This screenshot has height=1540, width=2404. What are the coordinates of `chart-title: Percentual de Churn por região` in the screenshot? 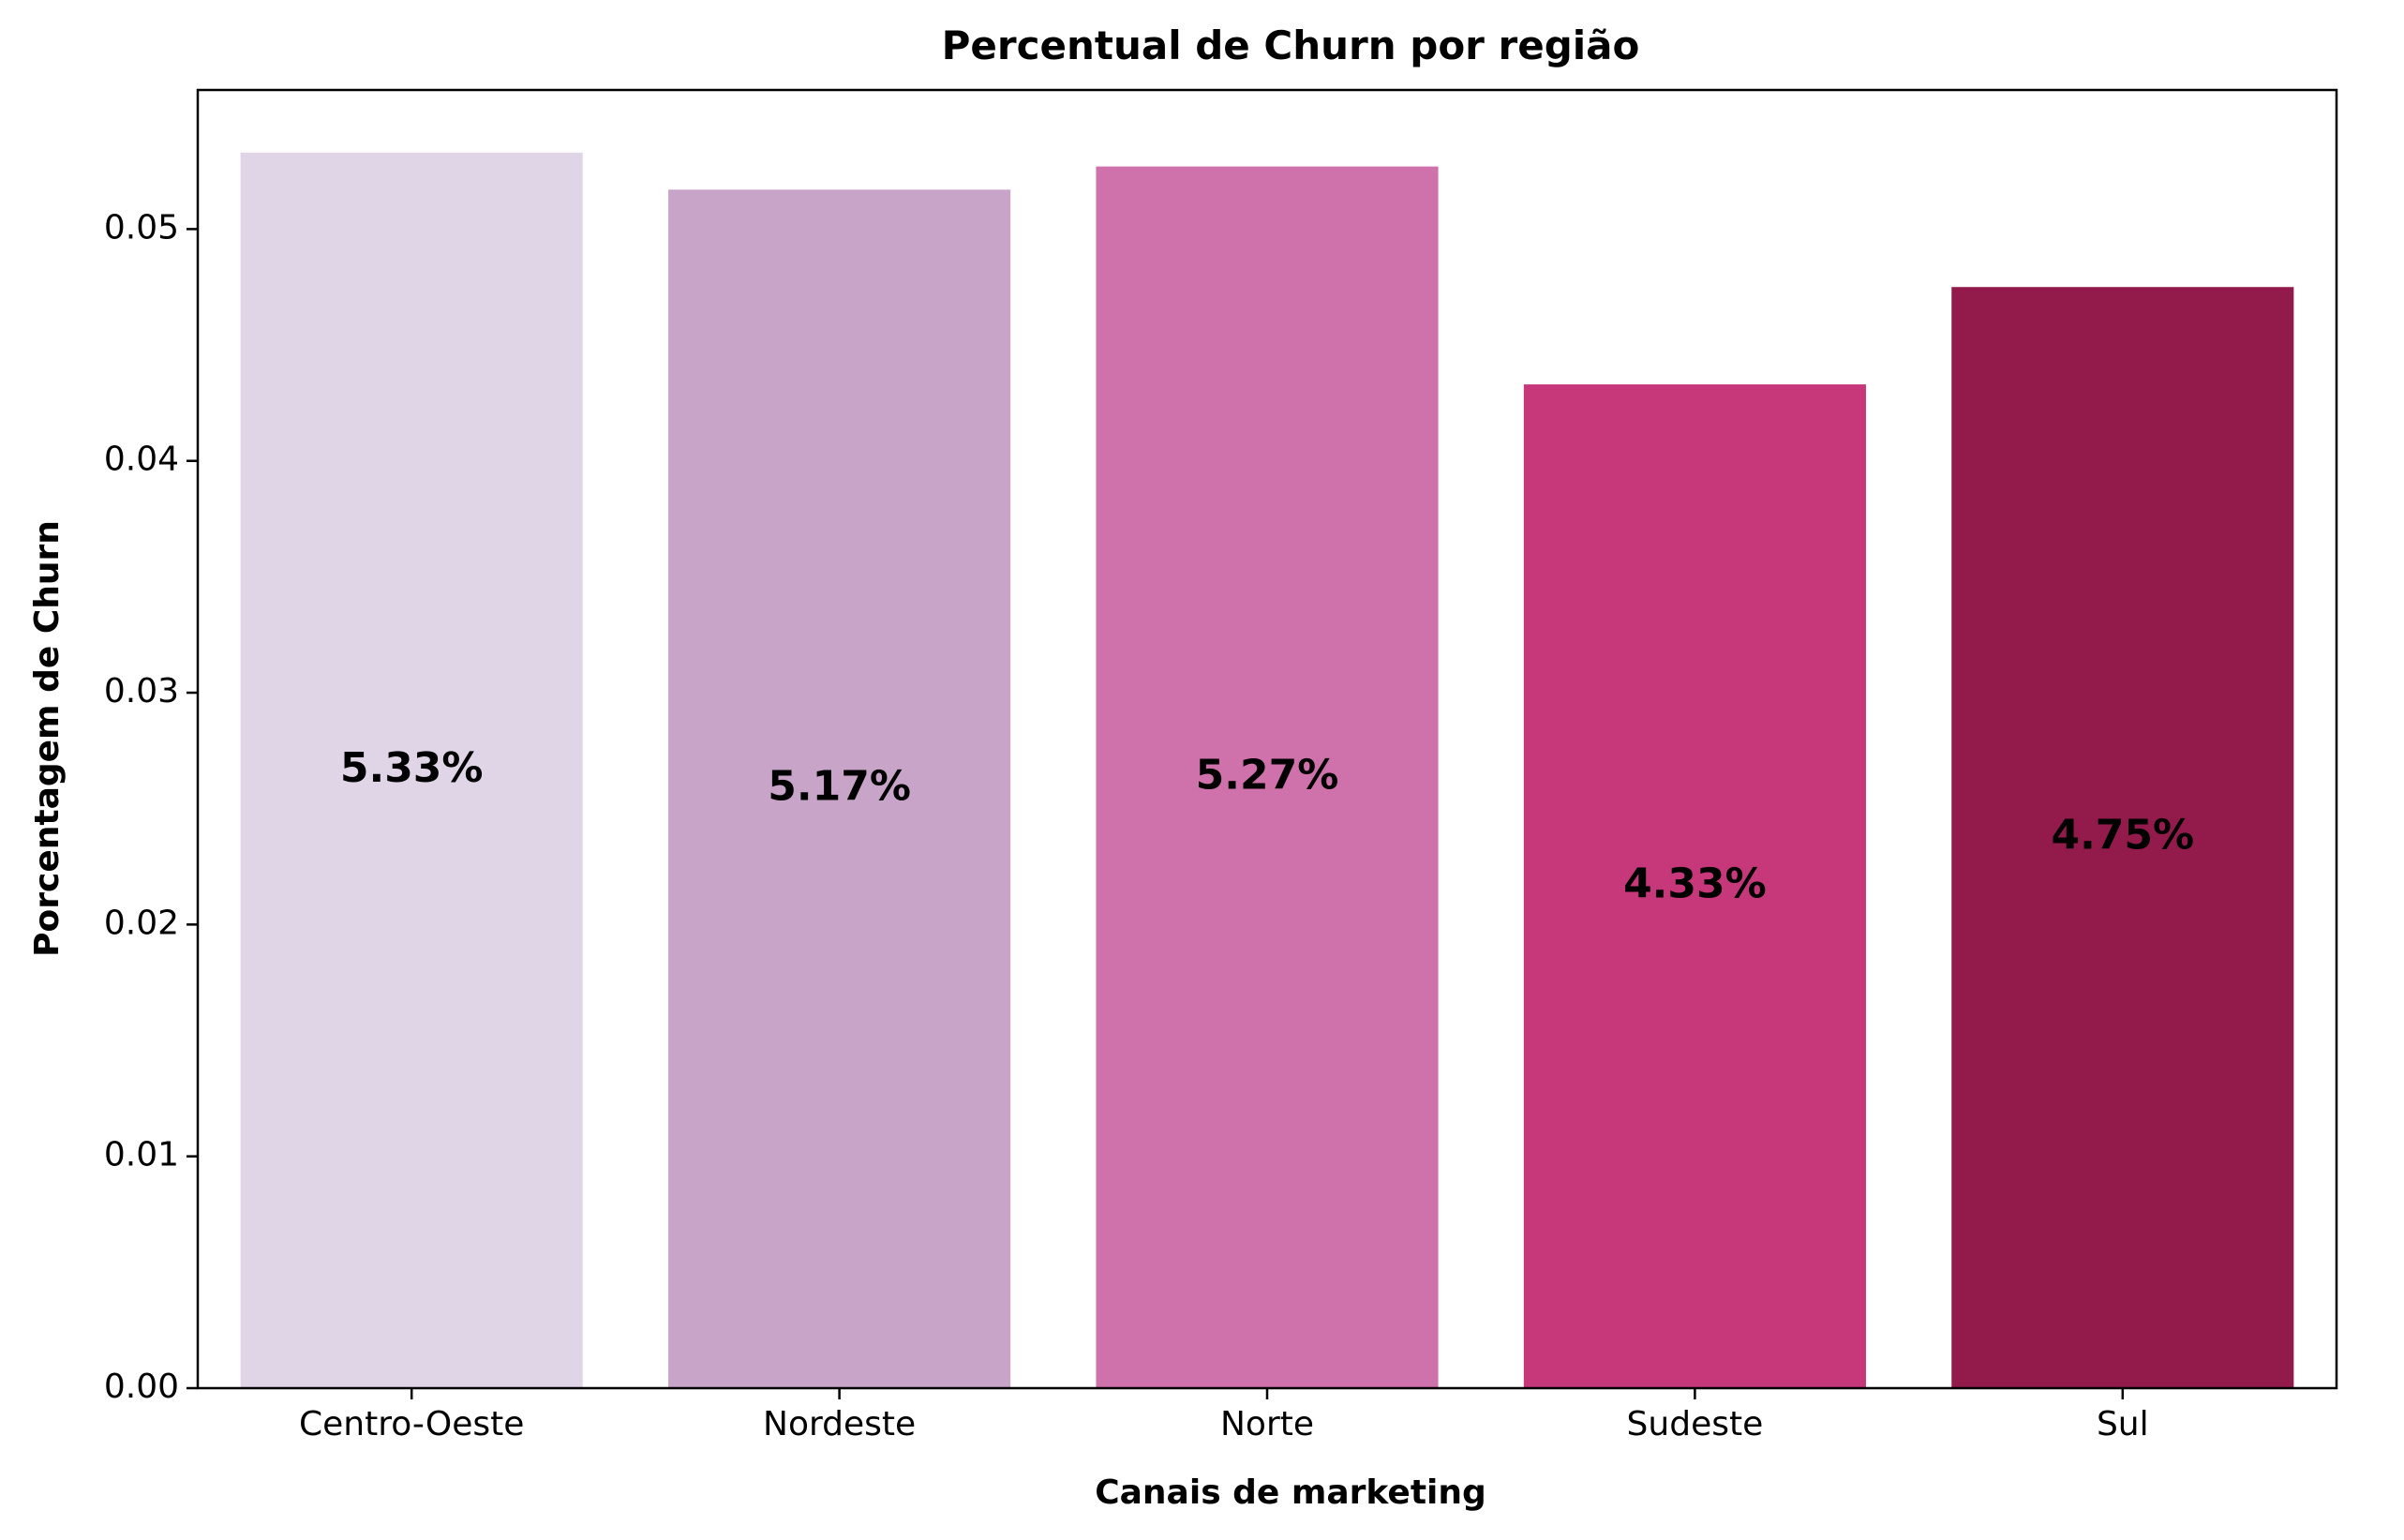 It's located at (1291, 45).